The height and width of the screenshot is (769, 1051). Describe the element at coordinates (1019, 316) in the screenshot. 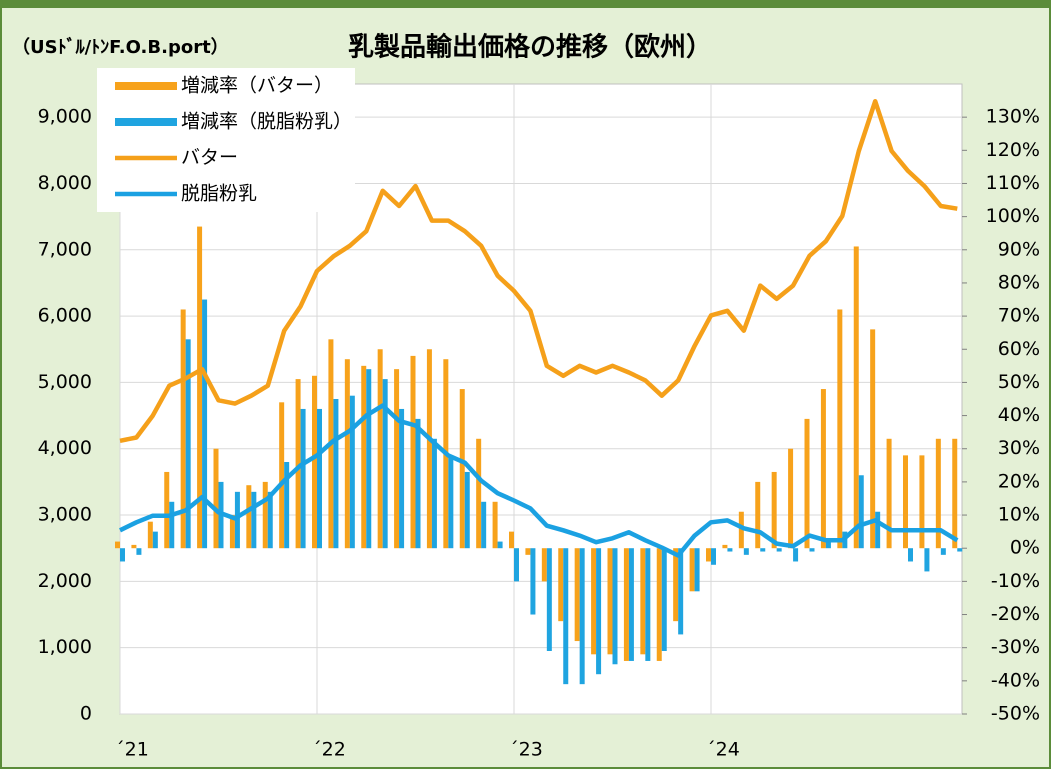

I see `y2-tick-label: 70%` at that location.